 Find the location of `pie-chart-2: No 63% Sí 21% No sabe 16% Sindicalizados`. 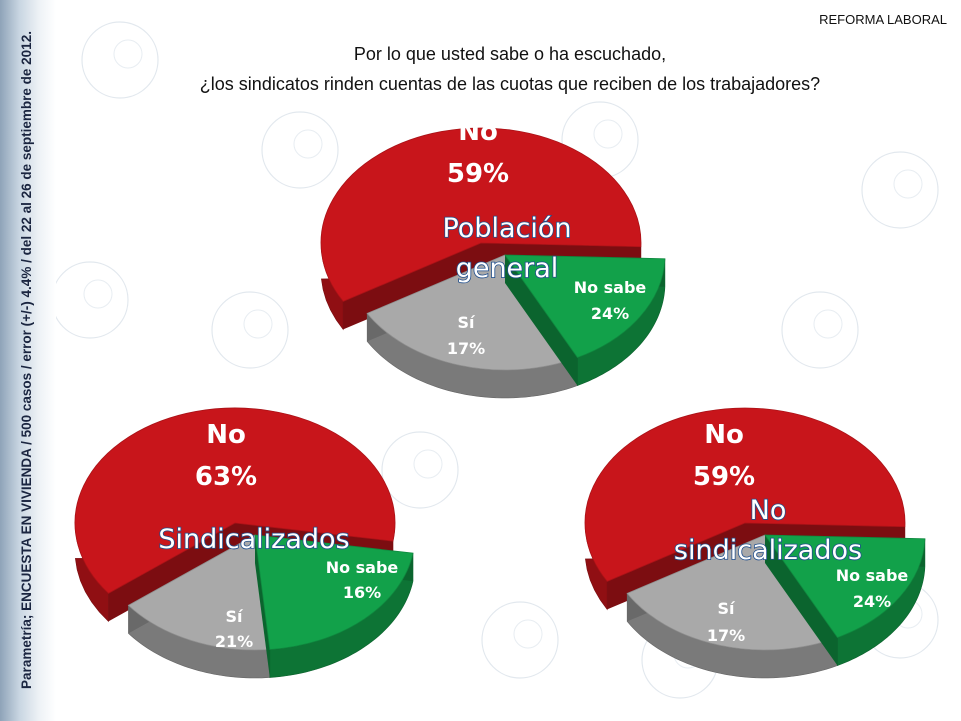

pie-chart-2: No 63% Sí 21% No sabe 16% Sindicalizados is located at coordinates (244, 543).